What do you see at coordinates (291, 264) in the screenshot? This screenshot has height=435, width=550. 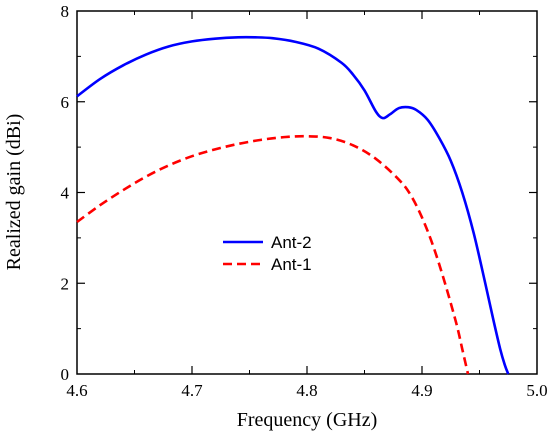 I see `legend-label-ant-1: Ant-1` at bounding box center [291, 264].